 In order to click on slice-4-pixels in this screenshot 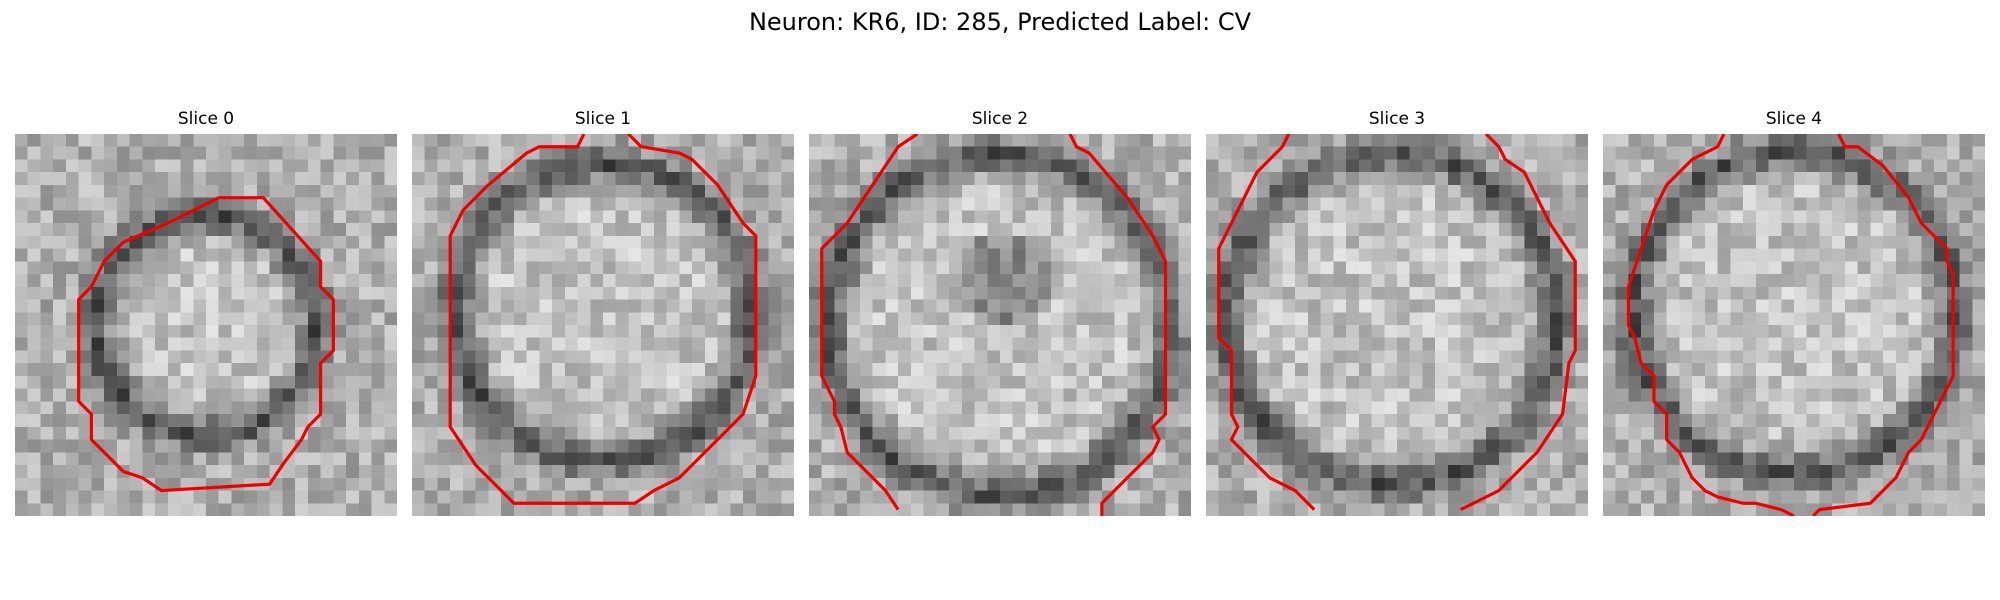, I will do `click(1794, 325)`.